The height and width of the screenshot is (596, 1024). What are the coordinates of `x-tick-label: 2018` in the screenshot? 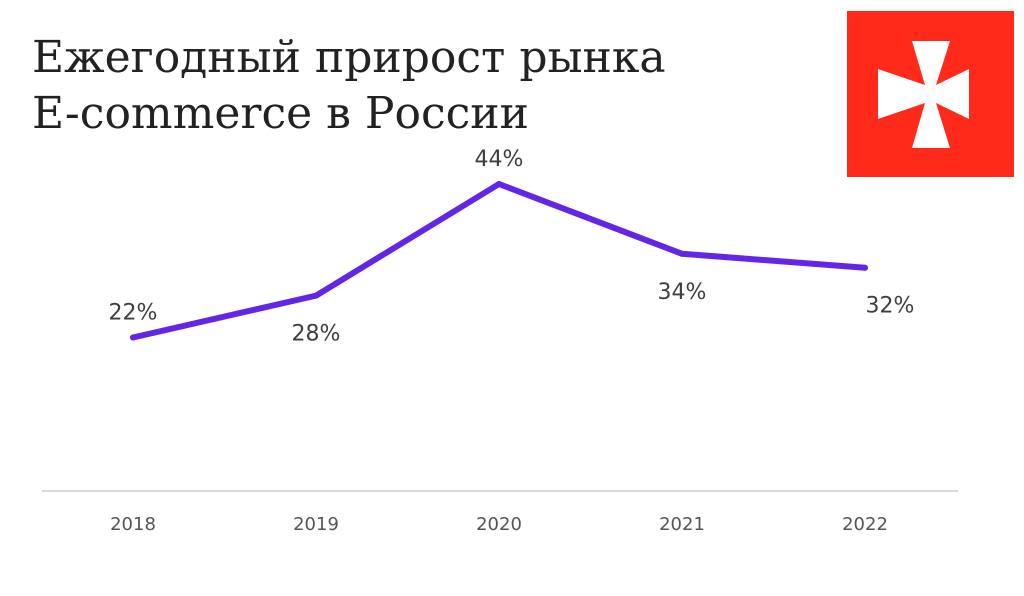 It's located at (133, 524).